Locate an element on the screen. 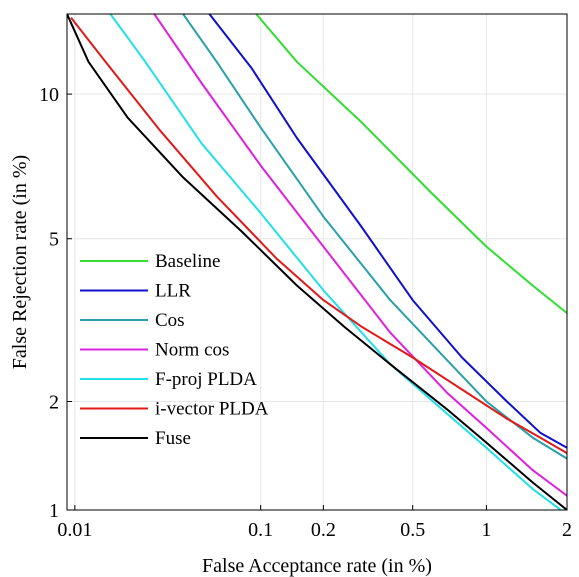 The width and height of the screenshot is (579, 577). y-tick-label: 10 is located at coordinates (49, 95).